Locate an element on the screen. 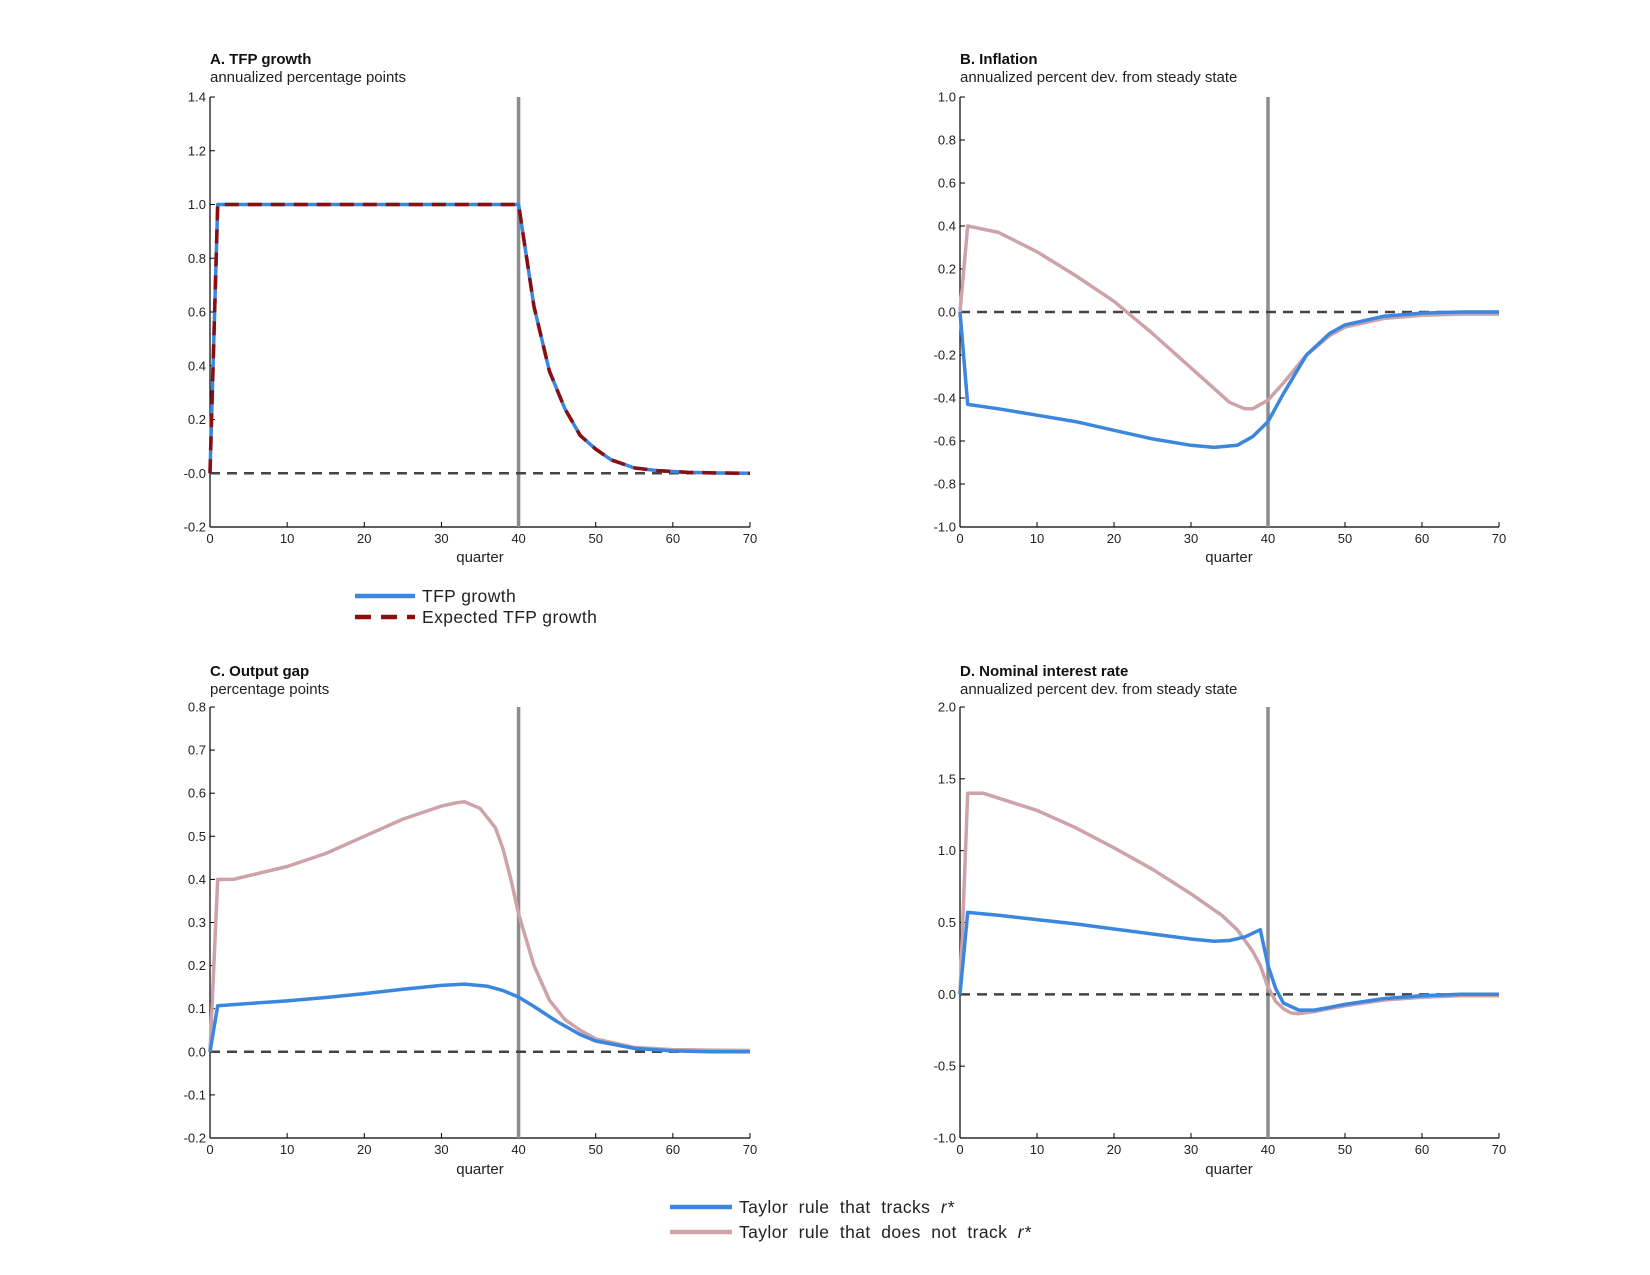  panel-b-series-pink-line is located at coordinates (1228, 317).